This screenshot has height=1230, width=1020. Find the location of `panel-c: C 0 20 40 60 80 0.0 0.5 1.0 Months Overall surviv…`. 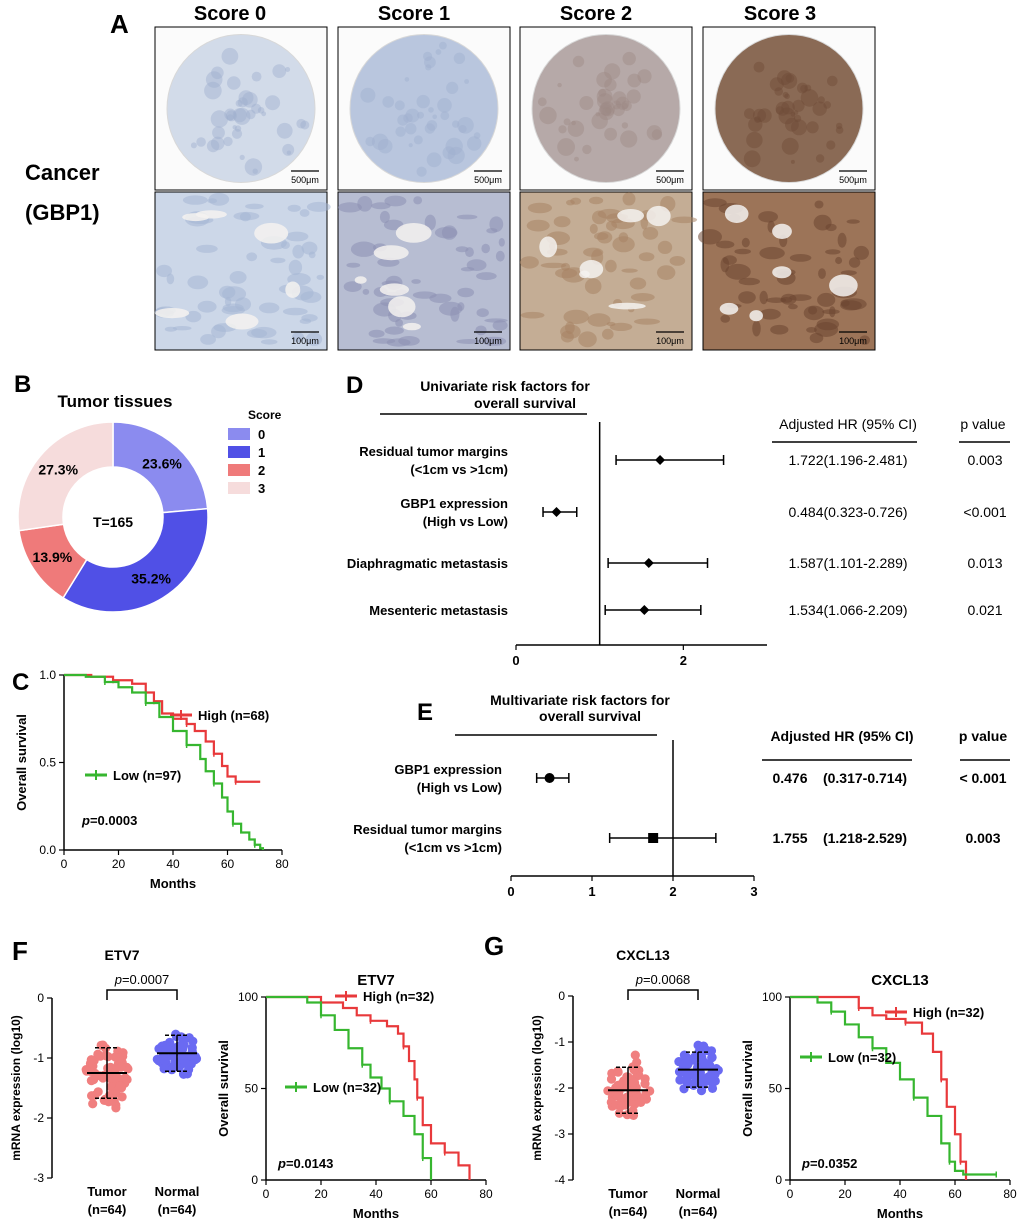

panel-c: C 0 20 40 60 80 0.0 0.5 1.0 Months Overall surviv… is located at coordinates (150, 779).